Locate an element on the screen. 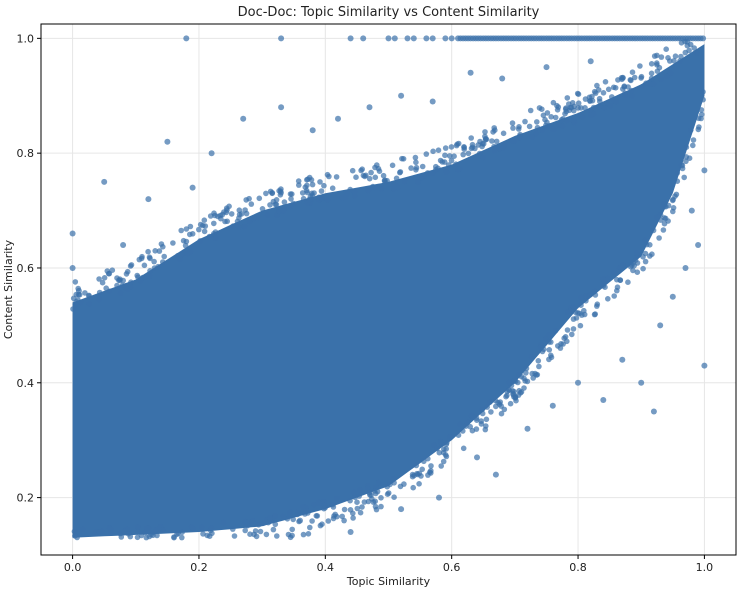 The width and height of the screenshot is (740, 592). x-tick-label: 0.6 is located at coordinates (452, 567).